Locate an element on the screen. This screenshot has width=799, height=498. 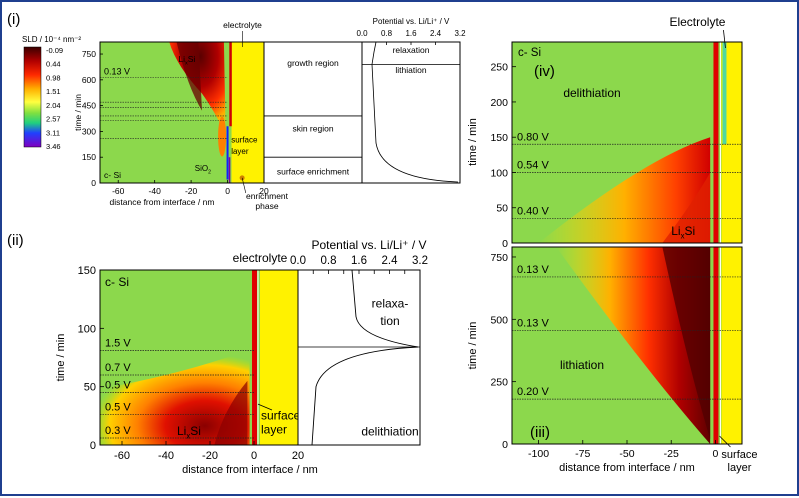
panel-i-potential-tick-label: 3.2 is located at coordinates (460, 33).